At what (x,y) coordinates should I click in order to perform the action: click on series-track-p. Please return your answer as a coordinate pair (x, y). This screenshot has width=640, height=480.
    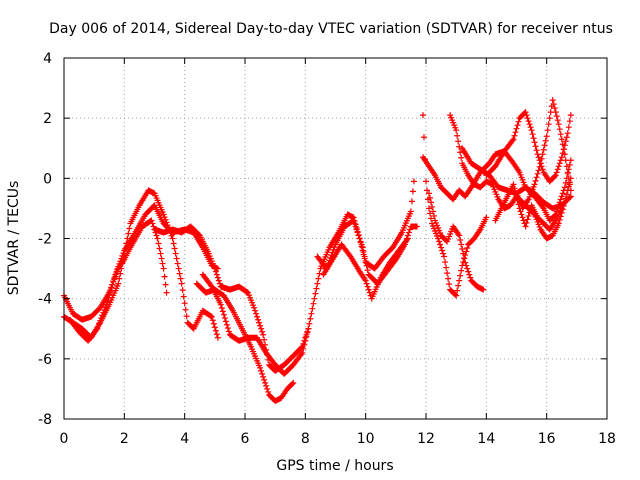
    Looking at the image, I should click on (516, 178).